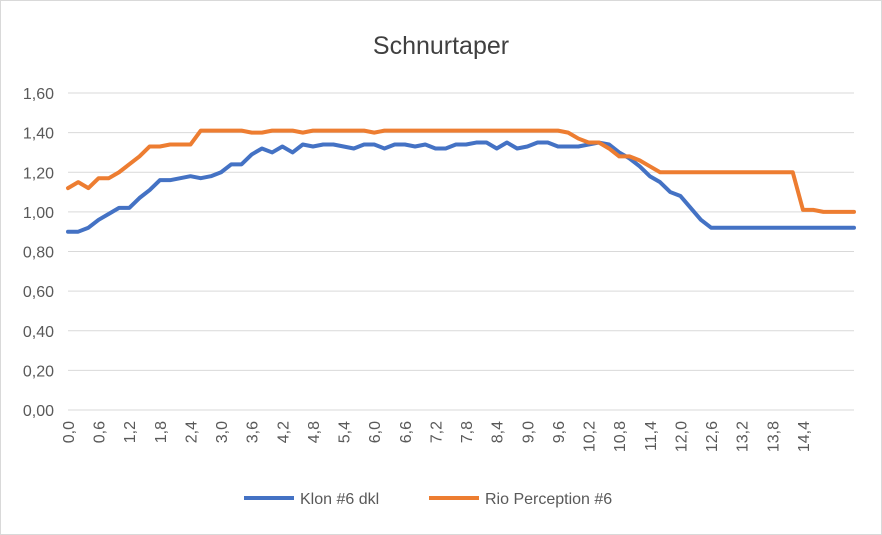 Image resolution: width=882 pixels, height=535 pixels. I want to click on x-tick-label: 4,2, so click(283, 432).